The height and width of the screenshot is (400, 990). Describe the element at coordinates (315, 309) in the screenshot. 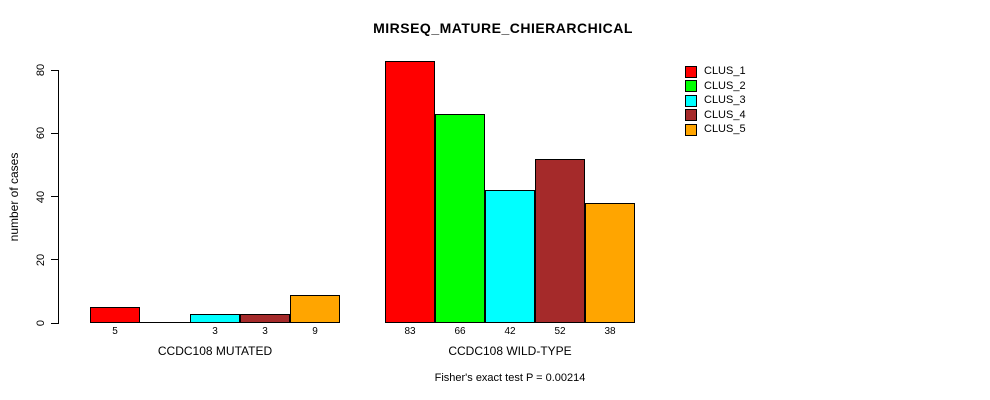

I see `bar-clus-5-ccdc108-mutated` at that location.